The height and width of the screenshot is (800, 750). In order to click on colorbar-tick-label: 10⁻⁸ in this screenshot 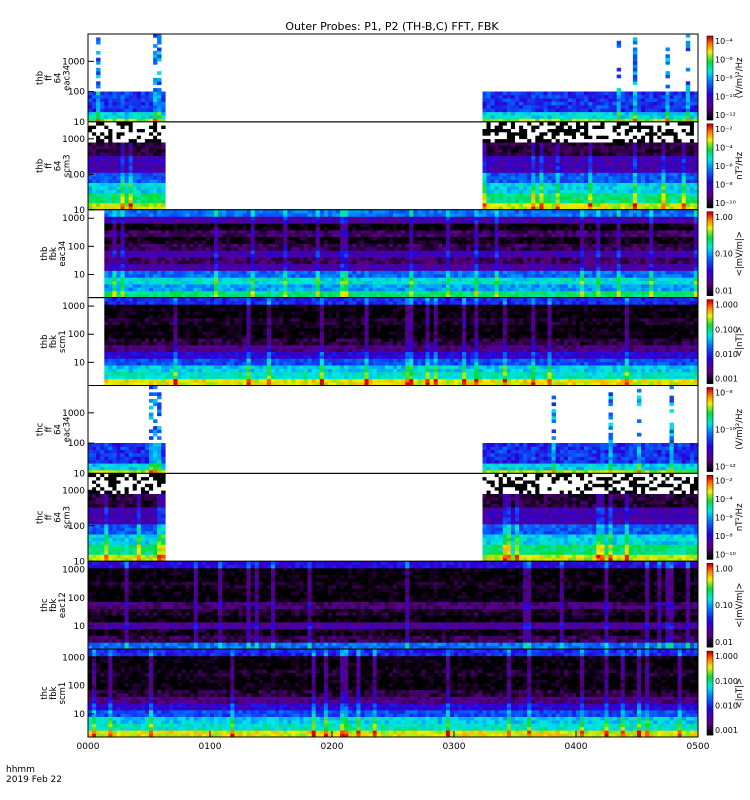, I will do `click(724, 78)`.